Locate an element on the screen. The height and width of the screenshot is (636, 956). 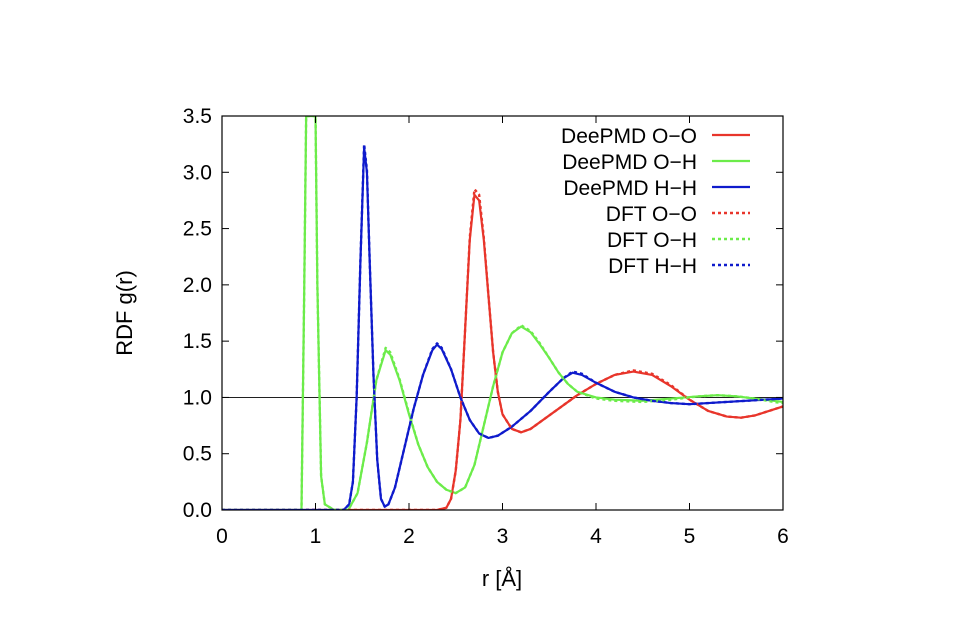
x-tick-label: 5 is located at coordinates (690, 536).